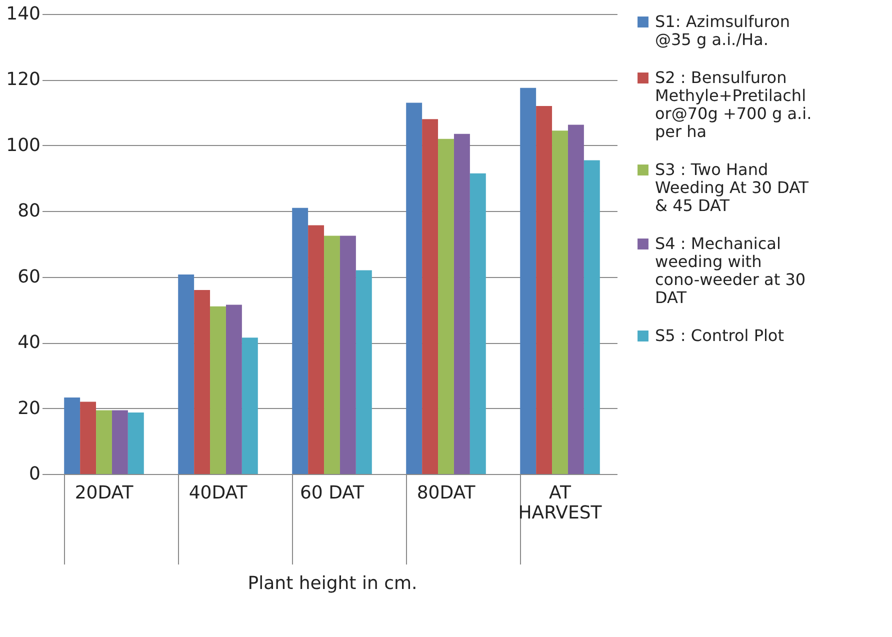 The width and height of the screenshot is (892, 637). Describe the element at coordinates (34, 474) in the screenshot. I see `y-tick-label: 0` at that location.